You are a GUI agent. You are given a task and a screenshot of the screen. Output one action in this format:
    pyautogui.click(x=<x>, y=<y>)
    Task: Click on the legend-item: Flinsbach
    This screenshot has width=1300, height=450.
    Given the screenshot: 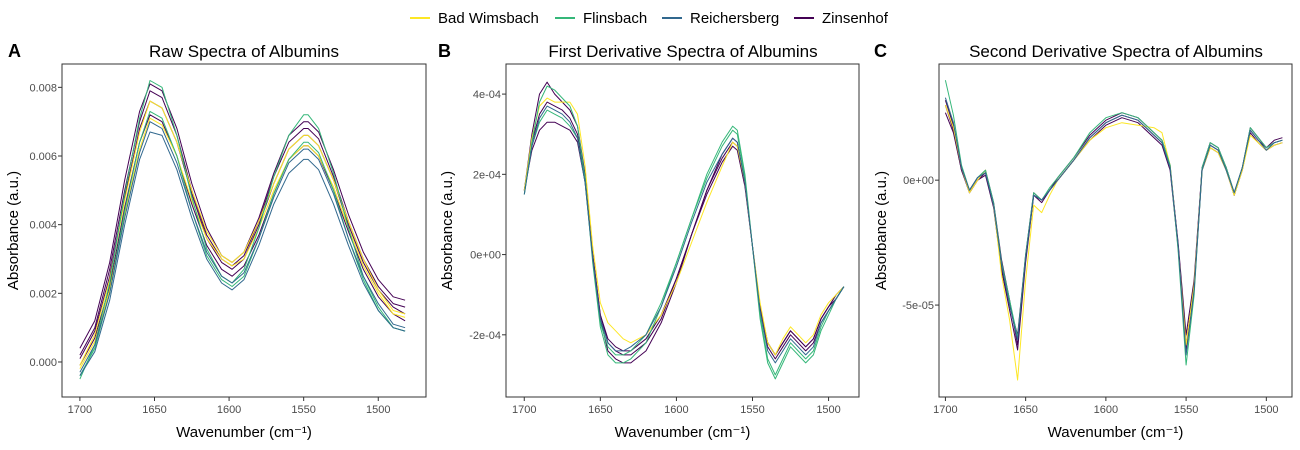 What is the action you would take?
    pyautogui.click(x=601, y=18)
    